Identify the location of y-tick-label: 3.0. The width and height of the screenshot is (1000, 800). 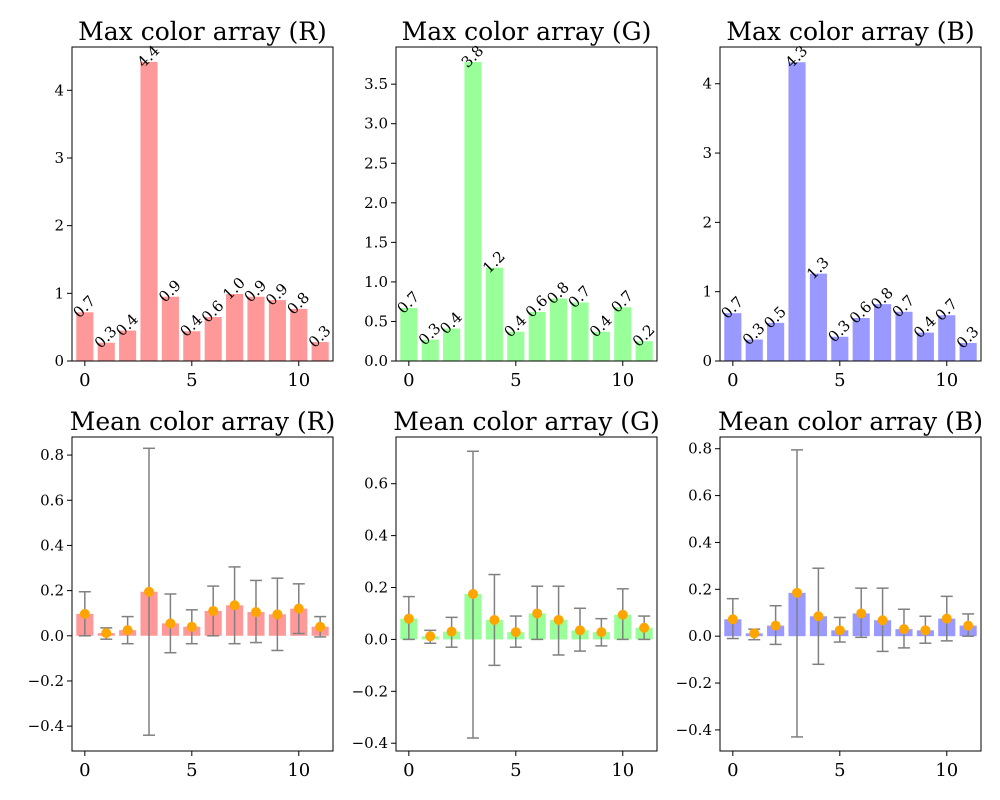
(376, 124).